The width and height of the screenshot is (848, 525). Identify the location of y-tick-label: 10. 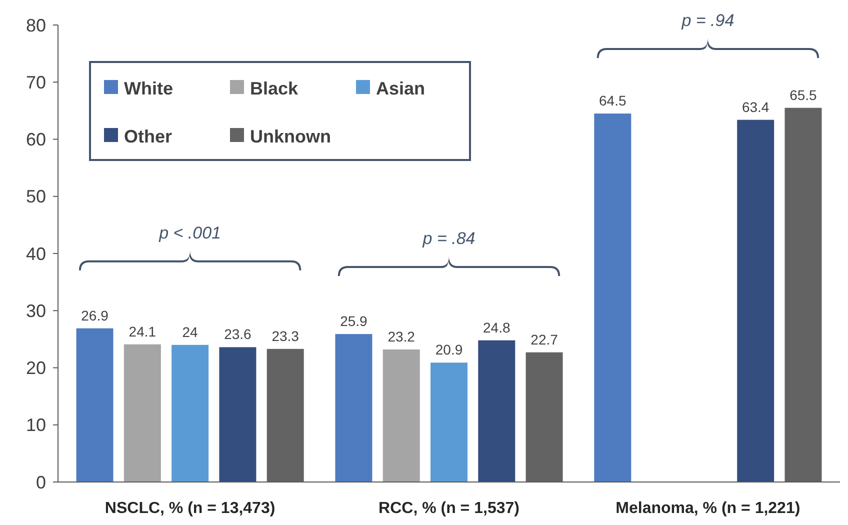
(36, 425).